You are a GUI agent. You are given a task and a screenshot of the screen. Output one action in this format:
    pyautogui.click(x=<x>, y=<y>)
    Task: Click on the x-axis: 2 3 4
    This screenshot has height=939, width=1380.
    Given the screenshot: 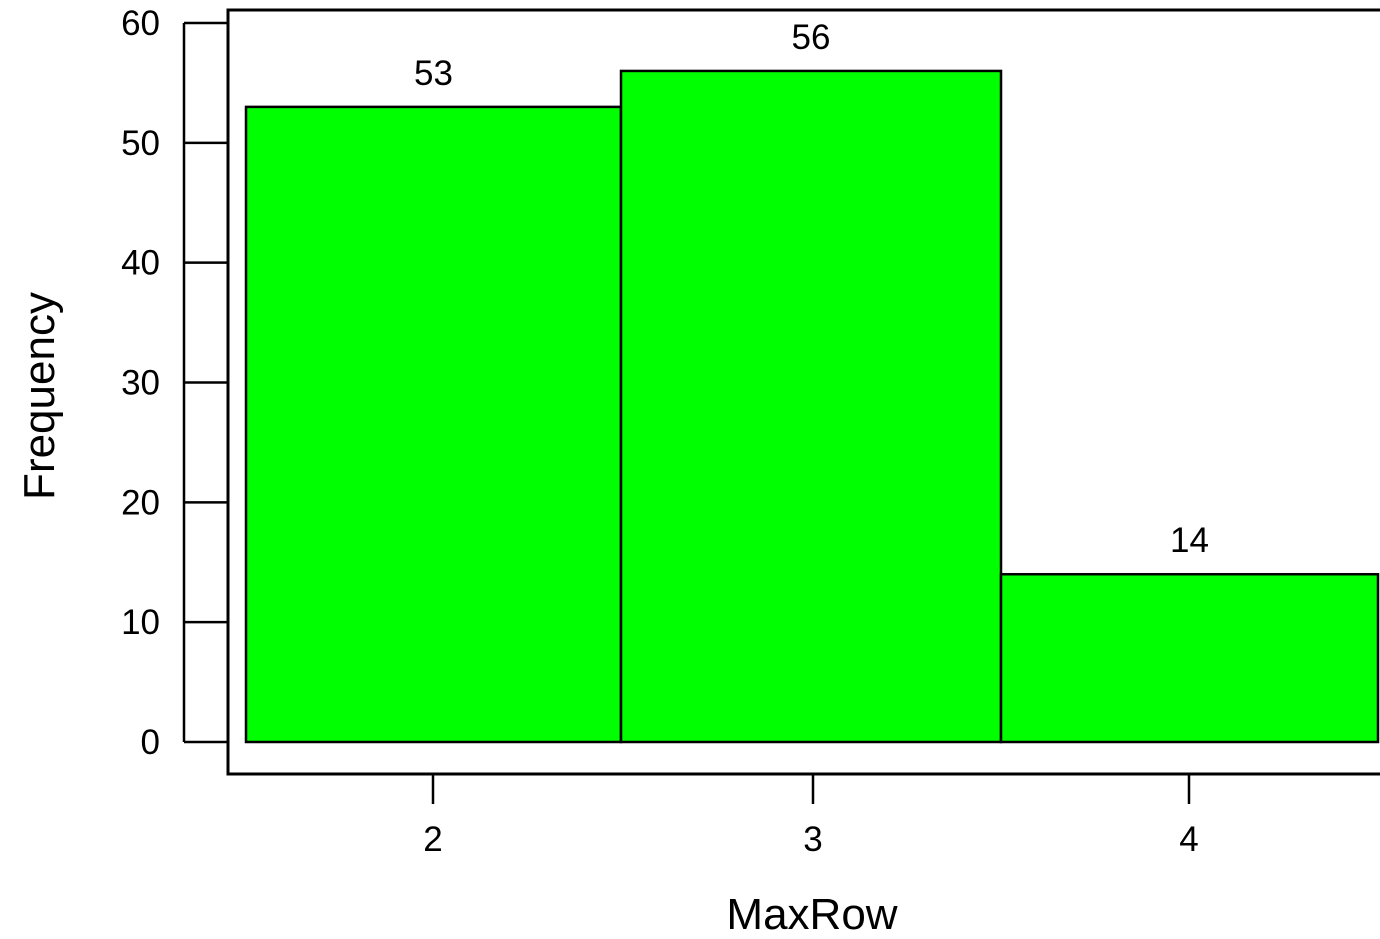 What is the action you would take?
    pyautogui.click(x=811, y=816)
    